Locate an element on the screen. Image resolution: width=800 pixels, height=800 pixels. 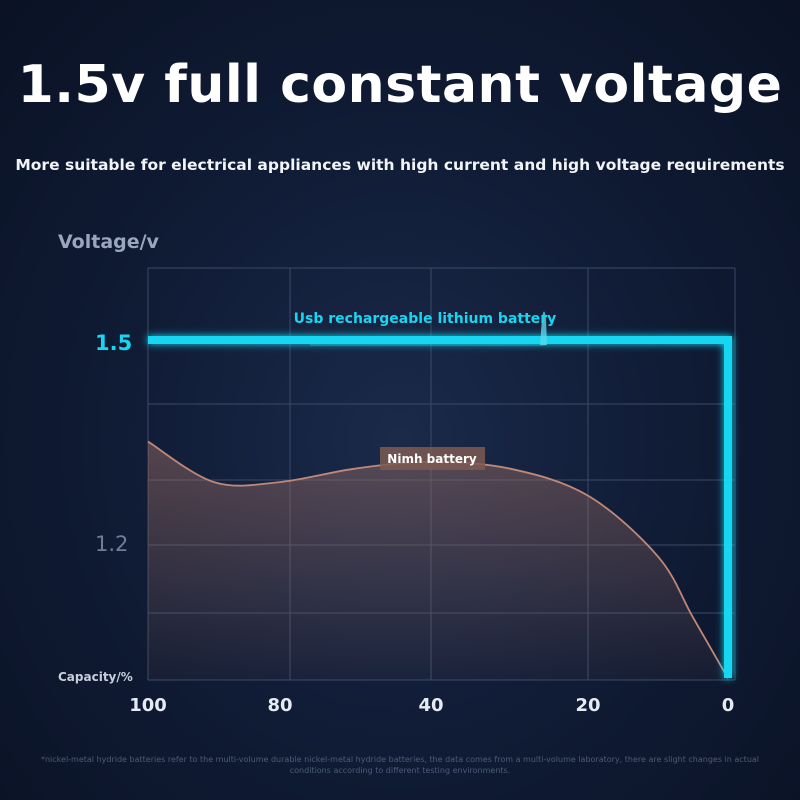
nimh-series-name: Nimh battery is located at coordinates (432, 459).